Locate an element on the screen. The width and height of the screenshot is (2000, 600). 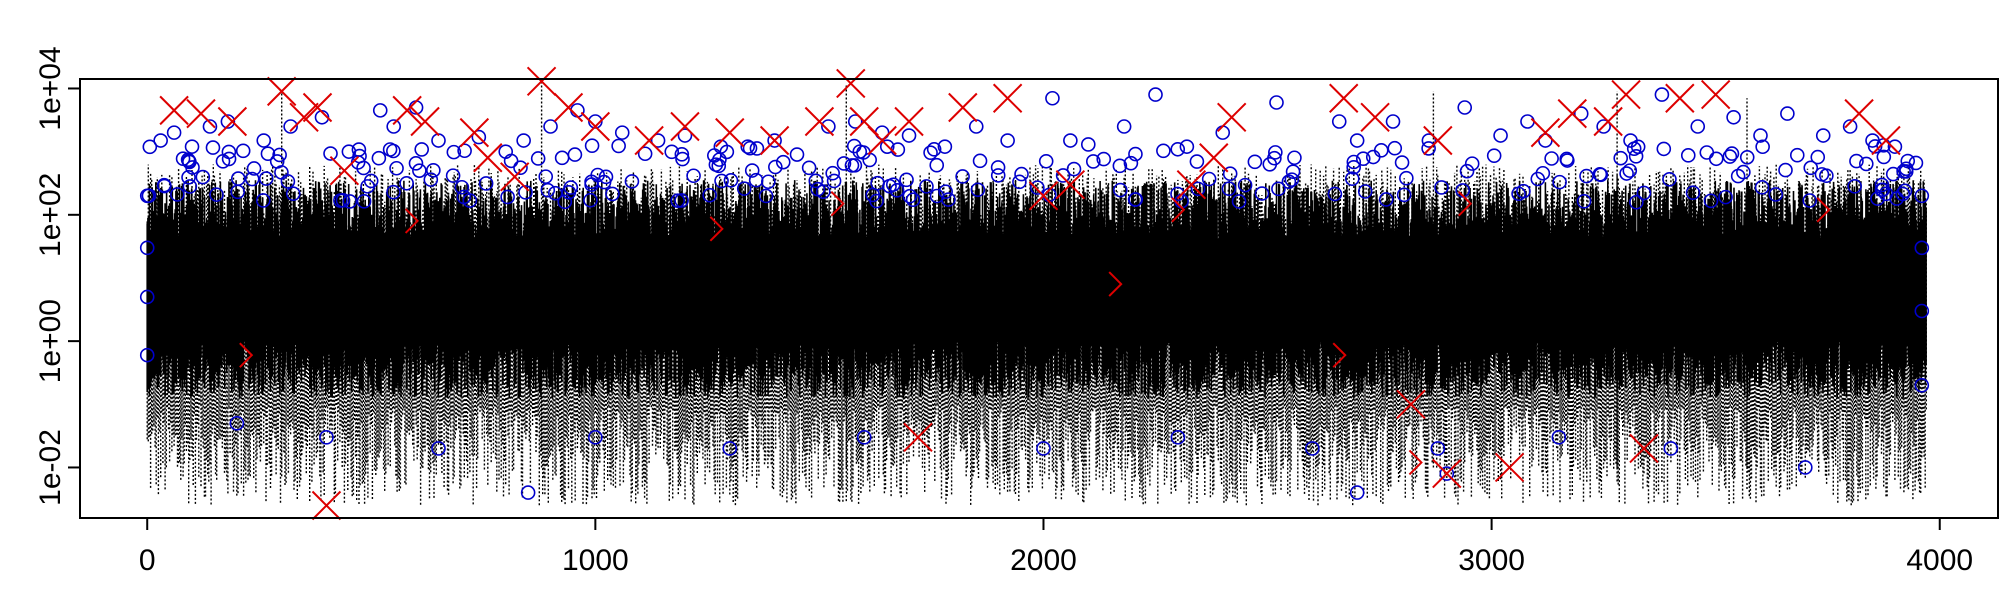
x-tick-label: 0 is located at coordinates (147, 560).